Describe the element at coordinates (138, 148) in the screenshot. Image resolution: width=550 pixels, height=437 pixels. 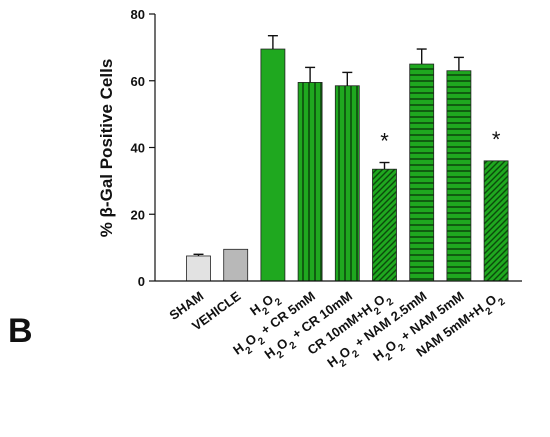
I see `y-tick-label: 40` at that location.